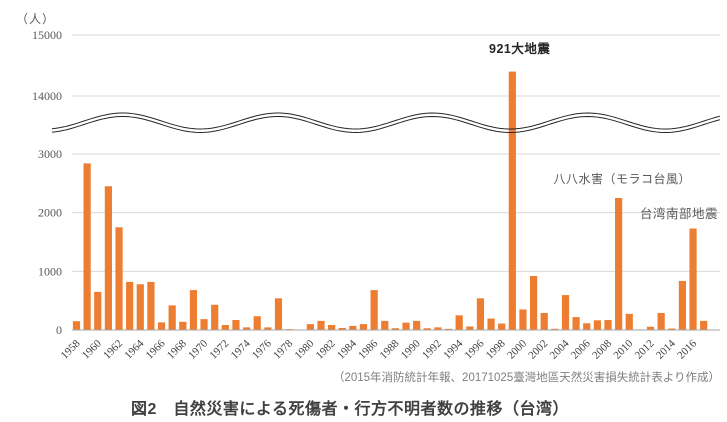  Describe the element at coordinates (417, 325) in the screenshot. I see `bar-1990` at that location.